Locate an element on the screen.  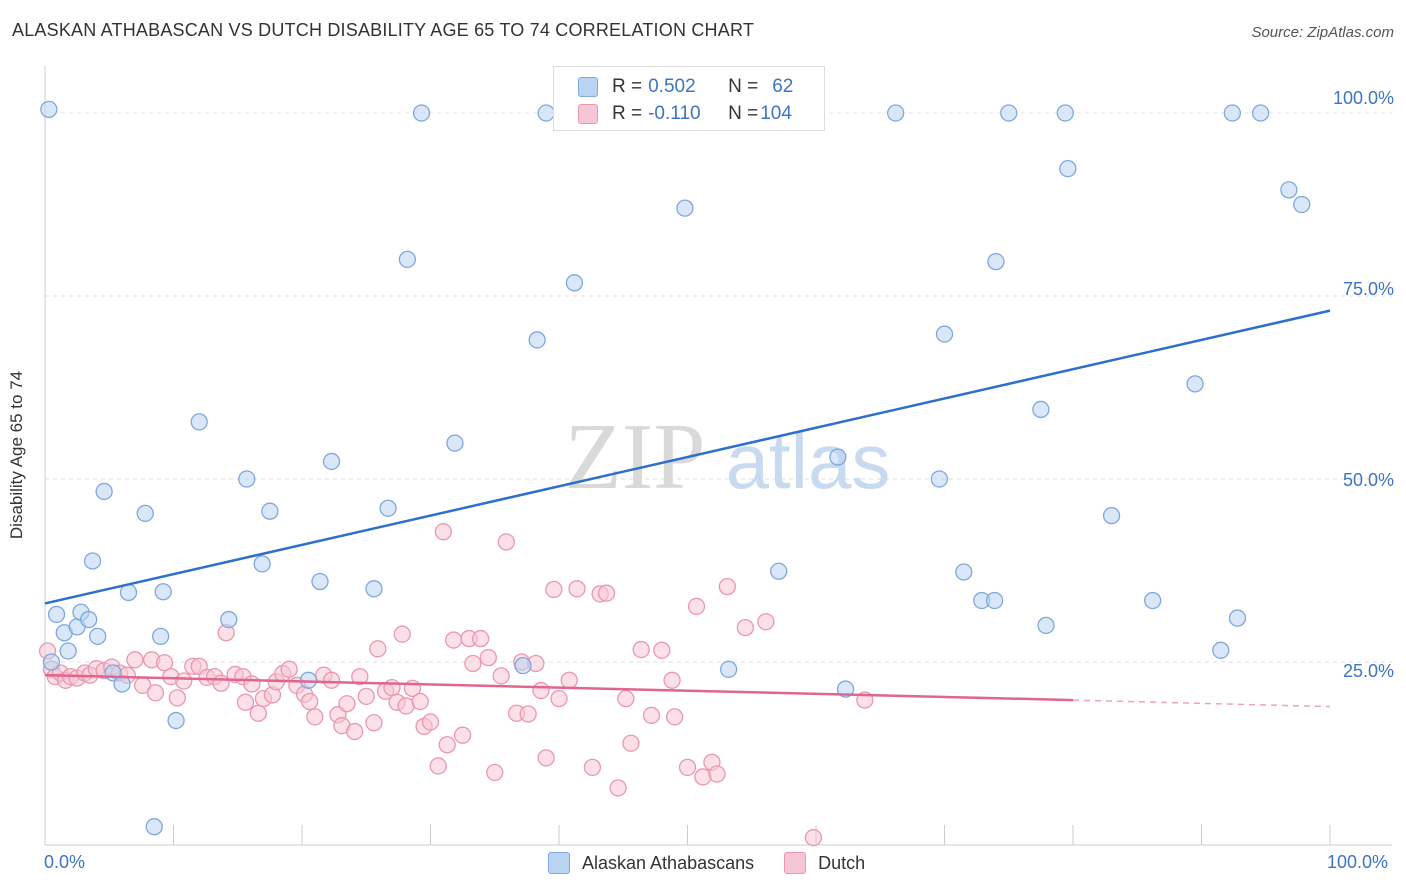
legend-r-value: -0.110 is located at coordinates (674, 113).